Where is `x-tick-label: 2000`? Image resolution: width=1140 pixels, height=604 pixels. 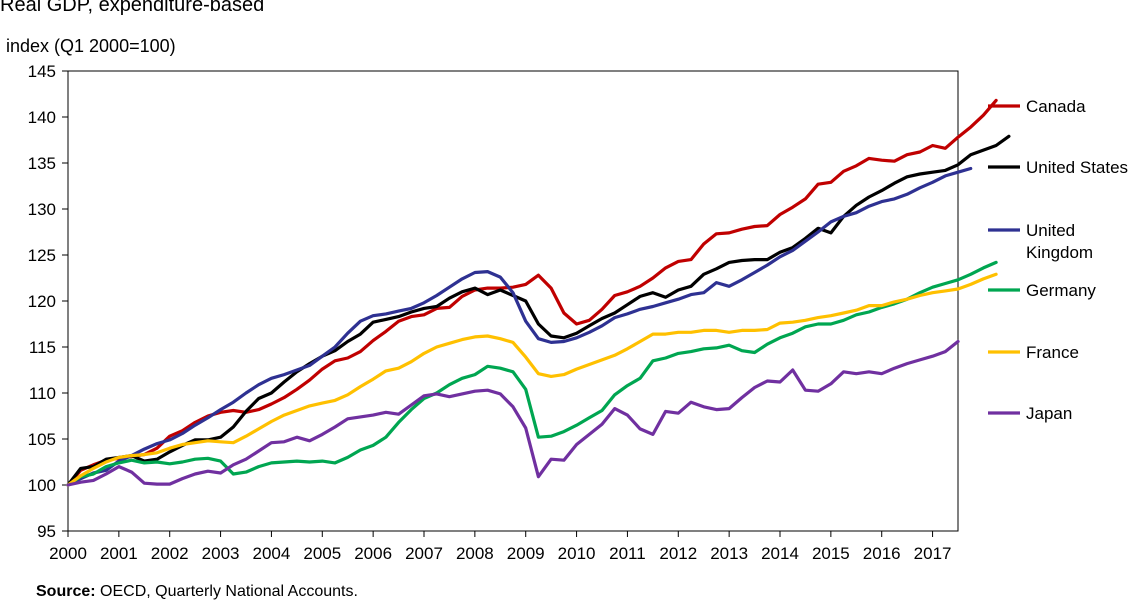 x-tick-label: 2000 is located at coordinates (68, 553).